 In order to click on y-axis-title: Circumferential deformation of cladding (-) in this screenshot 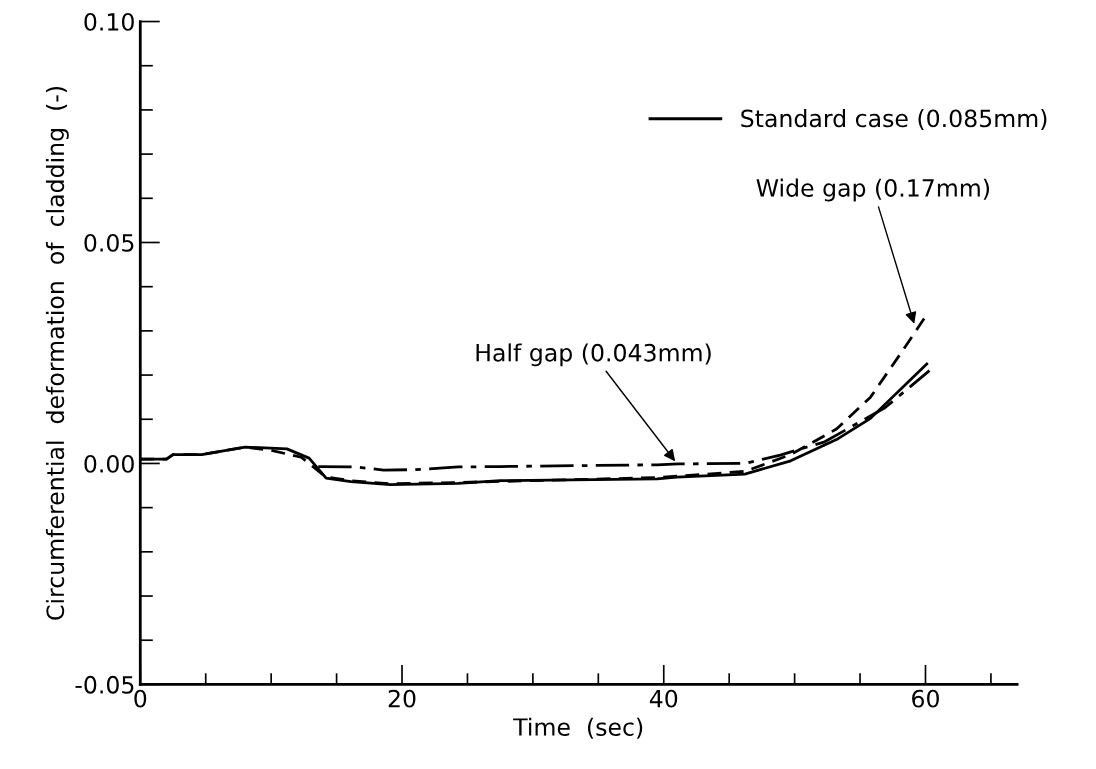, I will do `click(57, 353)`.